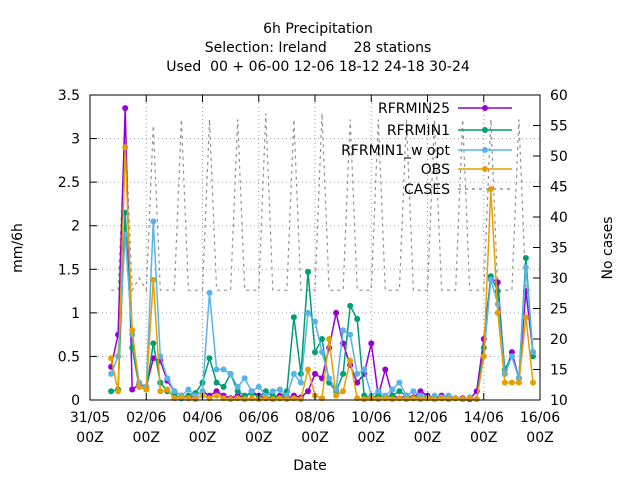  Describe the element at coordinates (435, 170) in the screenshot. I see `legend-label: OBS` at that location.